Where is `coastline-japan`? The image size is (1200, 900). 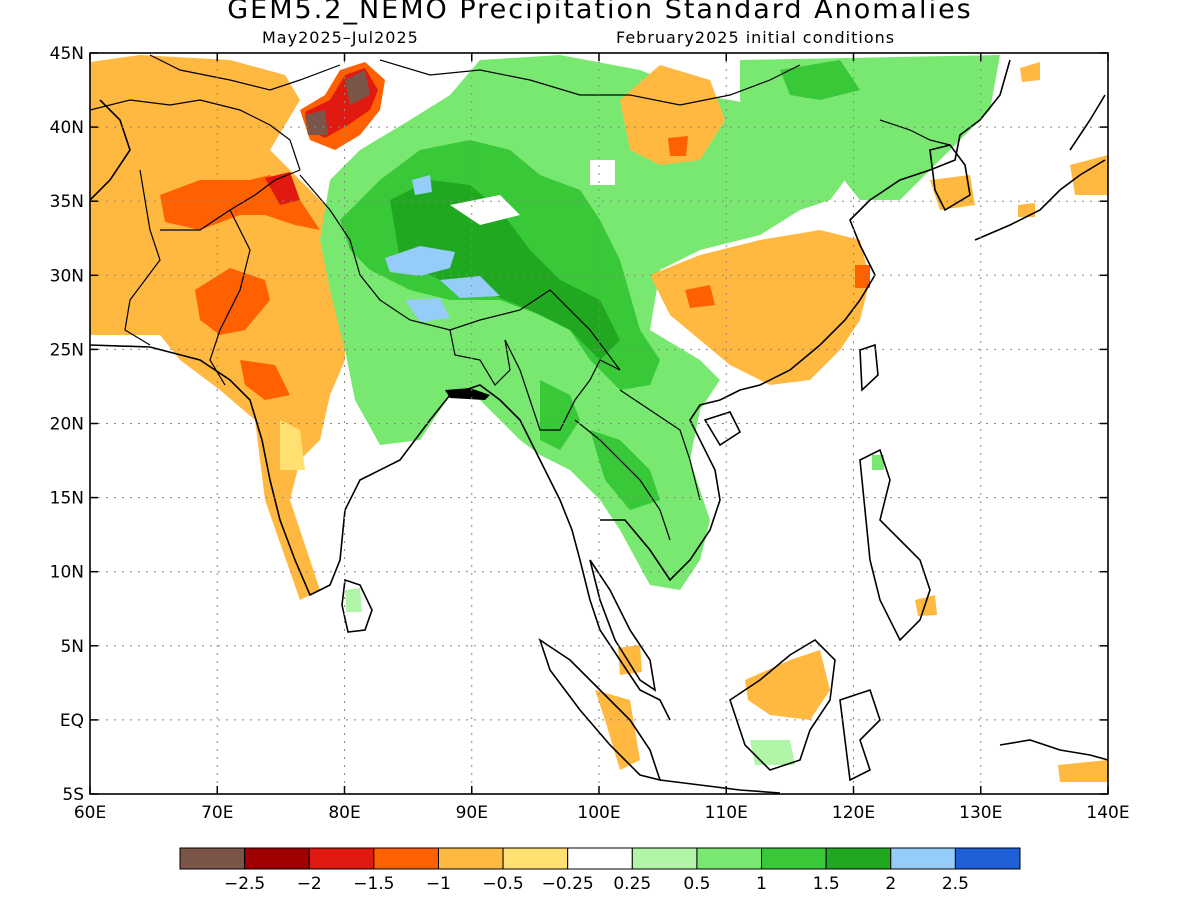
coastline-japan is located at coordinates (1040, 167).